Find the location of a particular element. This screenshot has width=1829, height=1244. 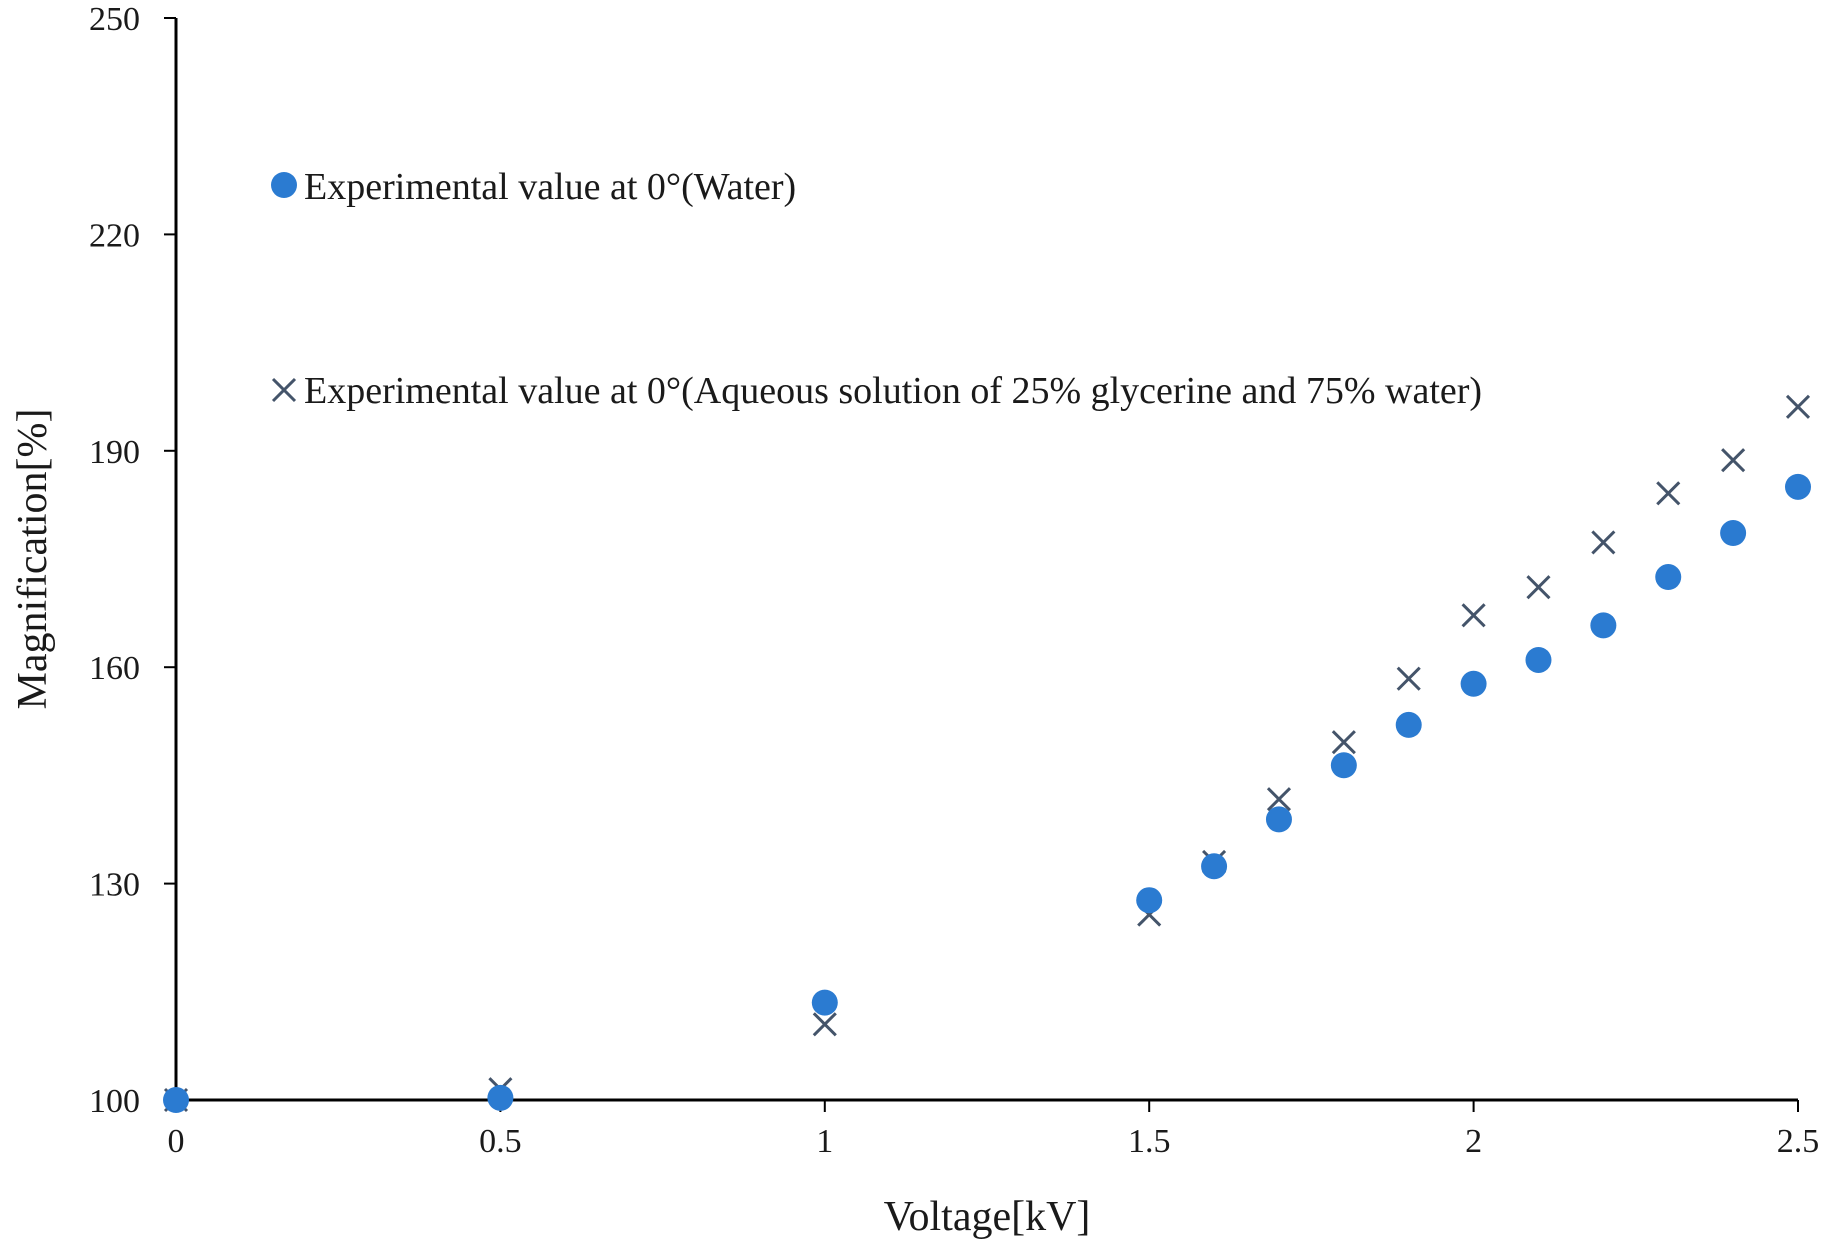

y-axis-title: Magnification[%] is located at coordinates (33, 559).